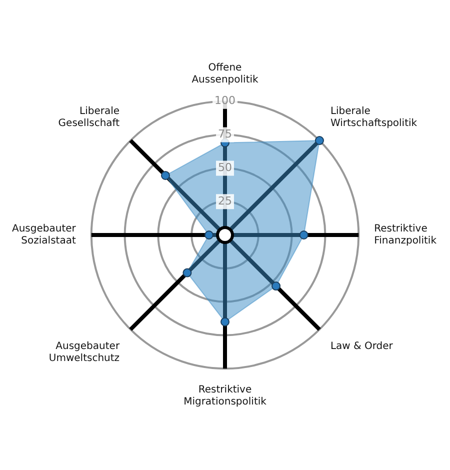 Image resolution: width=450 pixels, height=470 pixels. Describe the element at coordinates (84, 352) in the screenshot. I see `spoke-label: Ausgebauter Umweltschutz` at that location.